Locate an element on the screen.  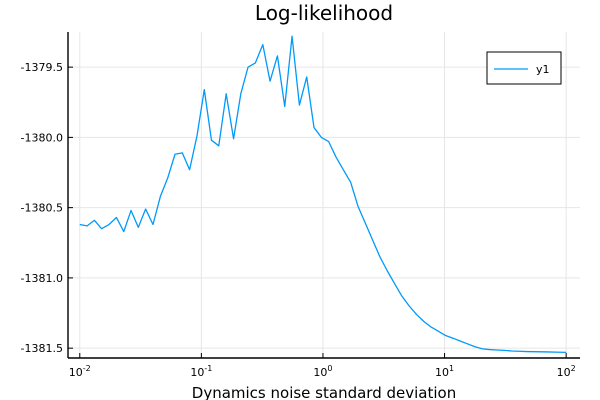
legend: y1 is located at coordinates (524, 68).